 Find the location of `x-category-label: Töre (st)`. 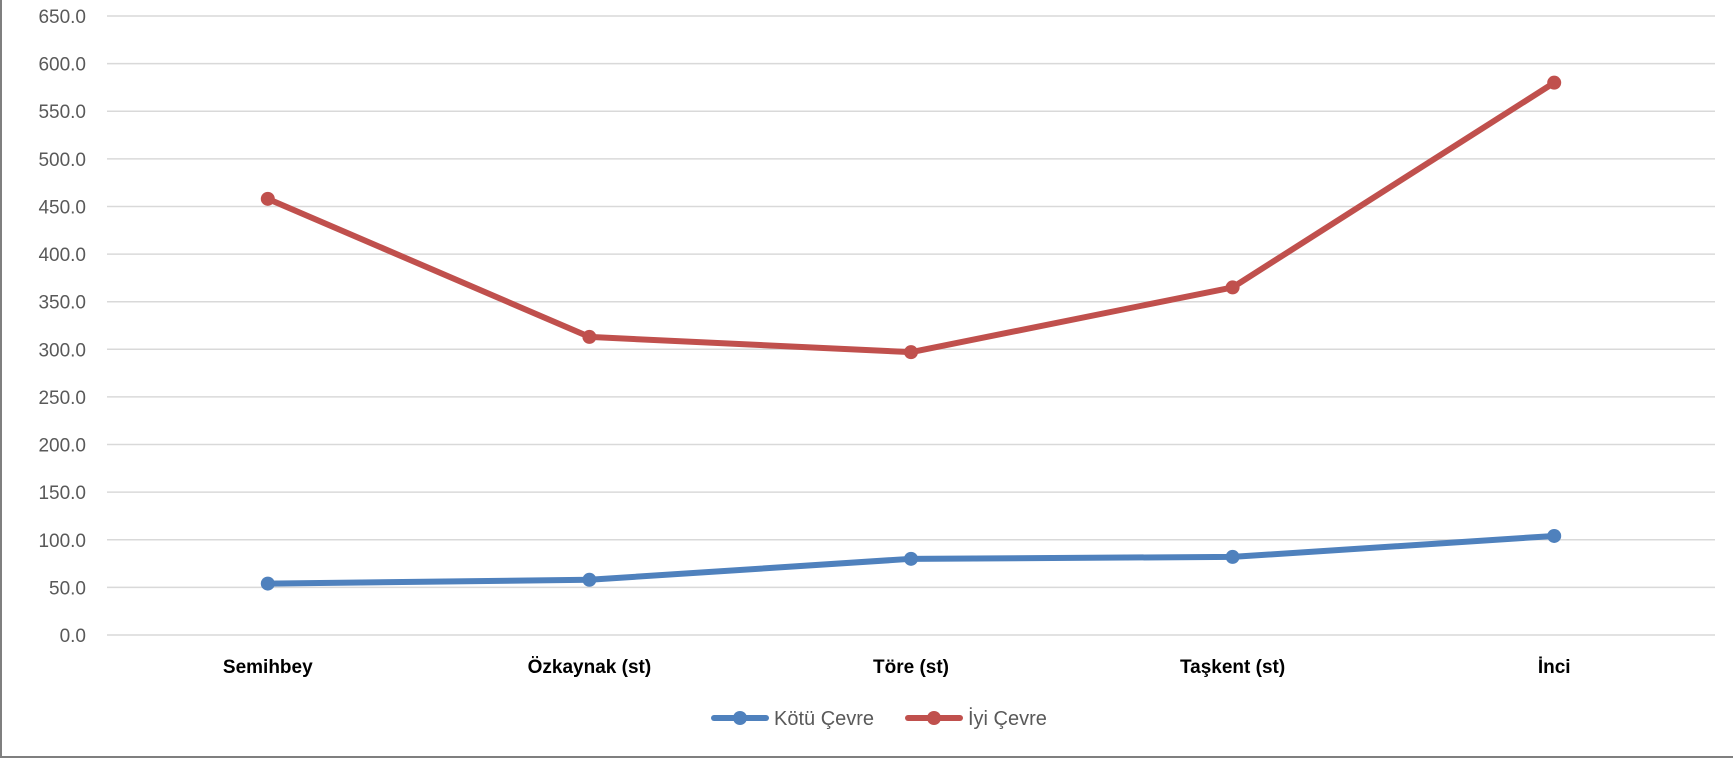

x-category-label: Töre (st) is located at coordinates (911, 667).